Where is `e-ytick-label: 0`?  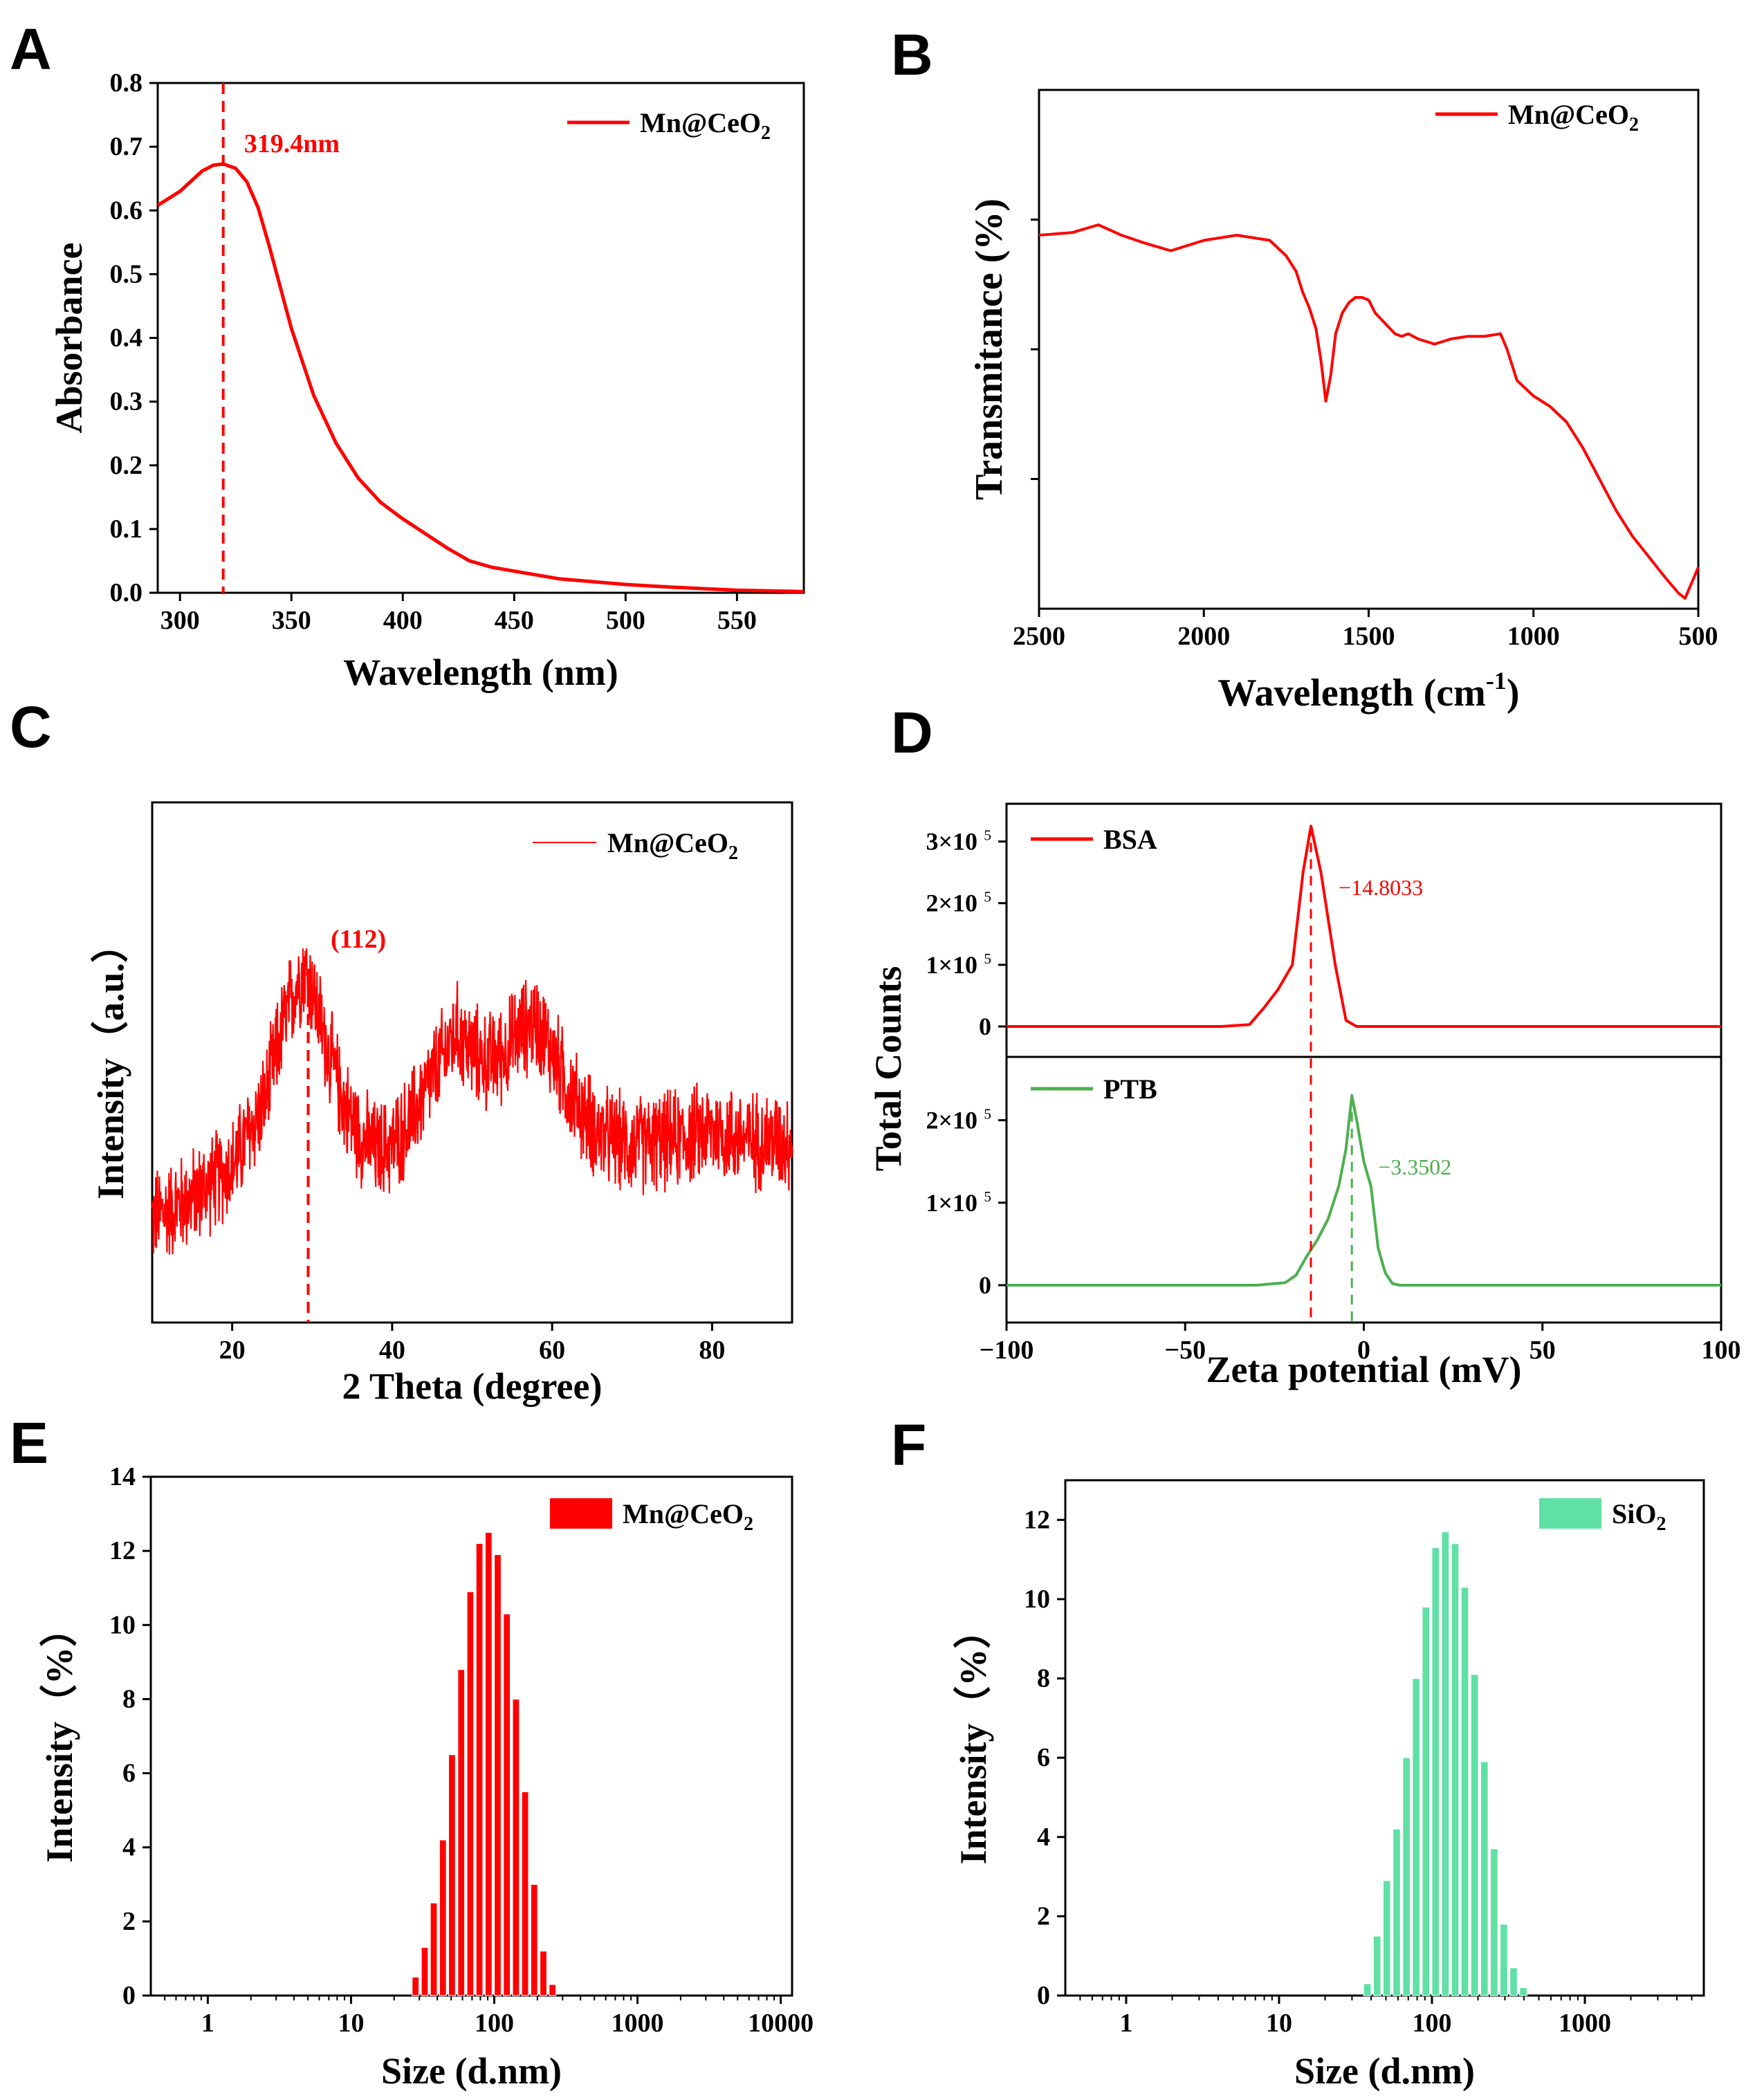 e-ytick-label: 0 is located at coordinates (129, 1995).